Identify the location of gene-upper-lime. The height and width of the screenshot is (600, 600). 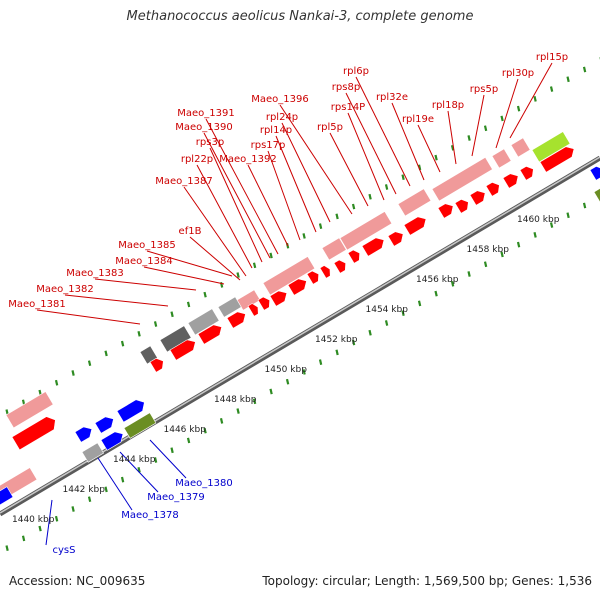
(551, 147).